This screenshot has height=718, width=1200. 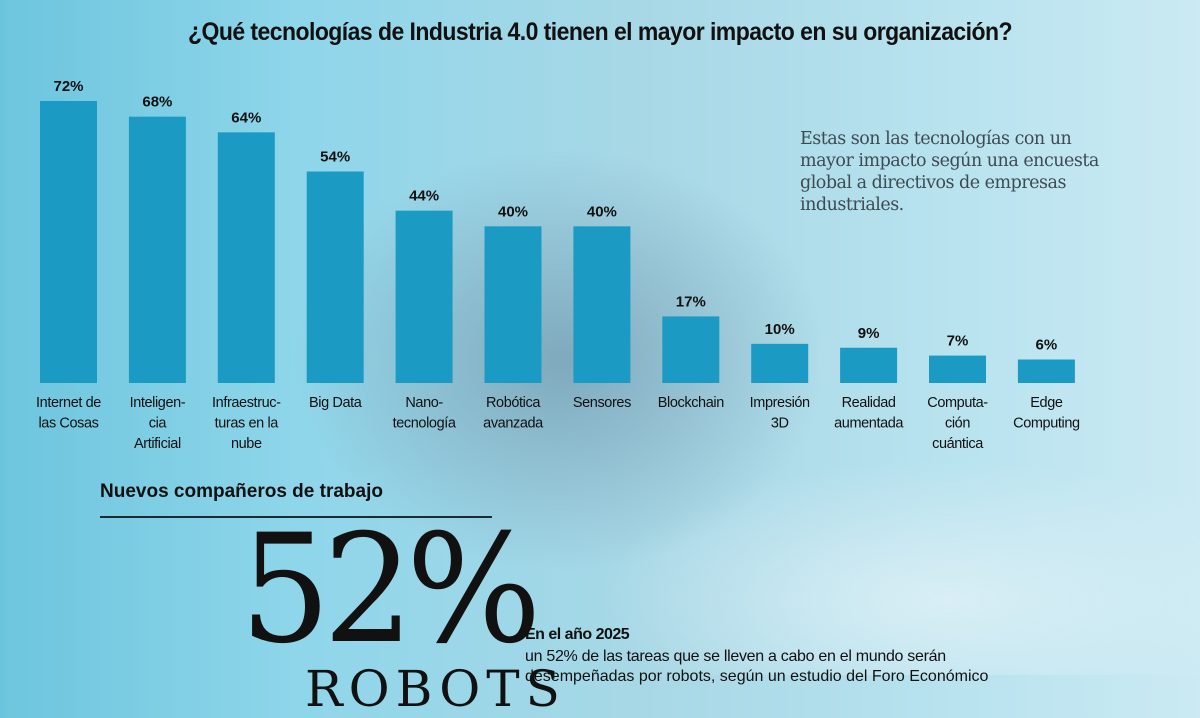 What do you see at coordinates (68, 424) in the screenshot?
I see `category-label: las Cosas` at bounding box center [68, 424].